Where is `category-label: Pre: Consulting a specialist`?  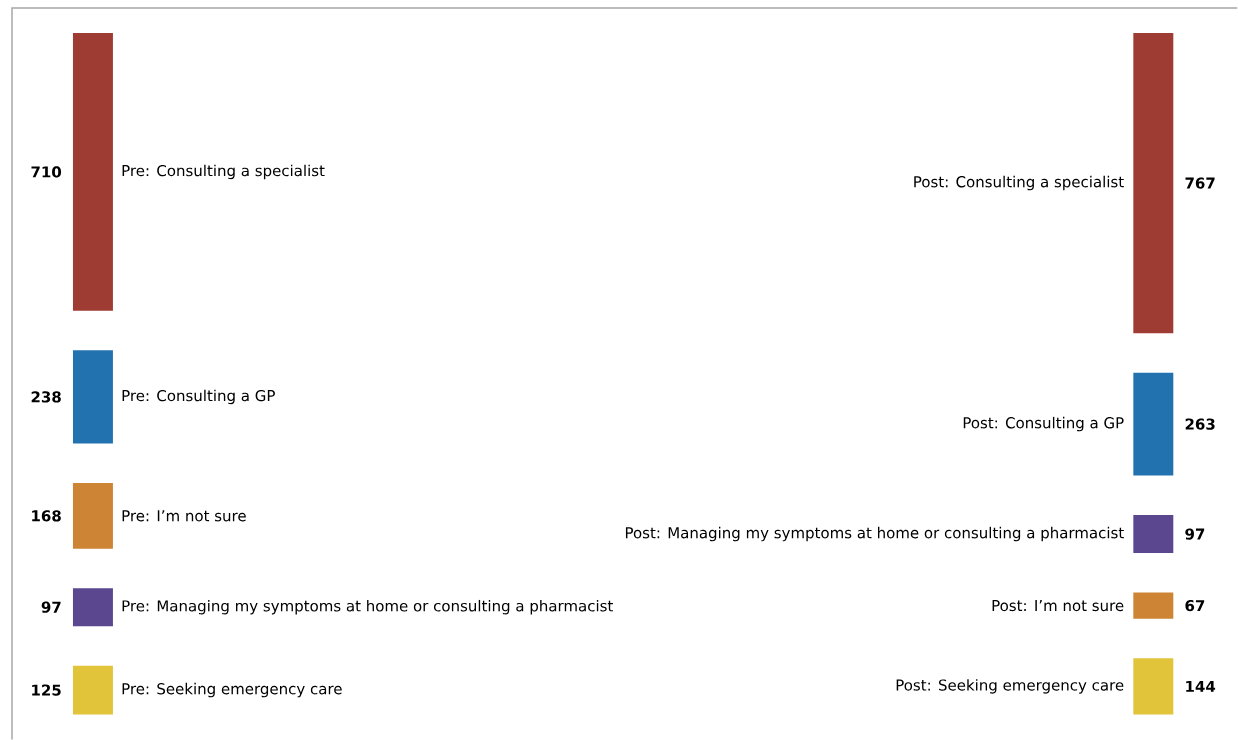
category-label: Pre: Consulting a specialist is located at coordinates (223, 172).